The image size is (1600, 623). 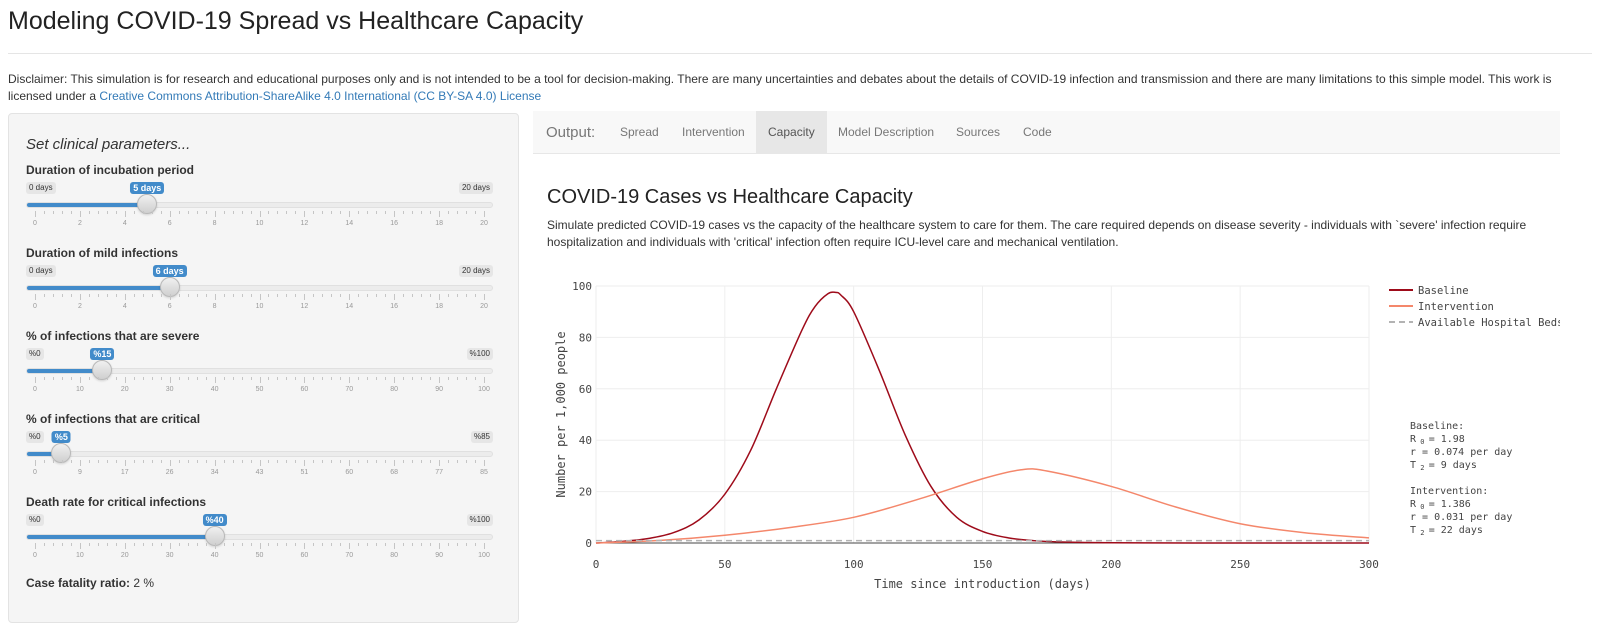 What do you see at coordinates (349, 555) in the screenshot?
I see `slider-tick-label: 70` at bounding box center [349, 555].